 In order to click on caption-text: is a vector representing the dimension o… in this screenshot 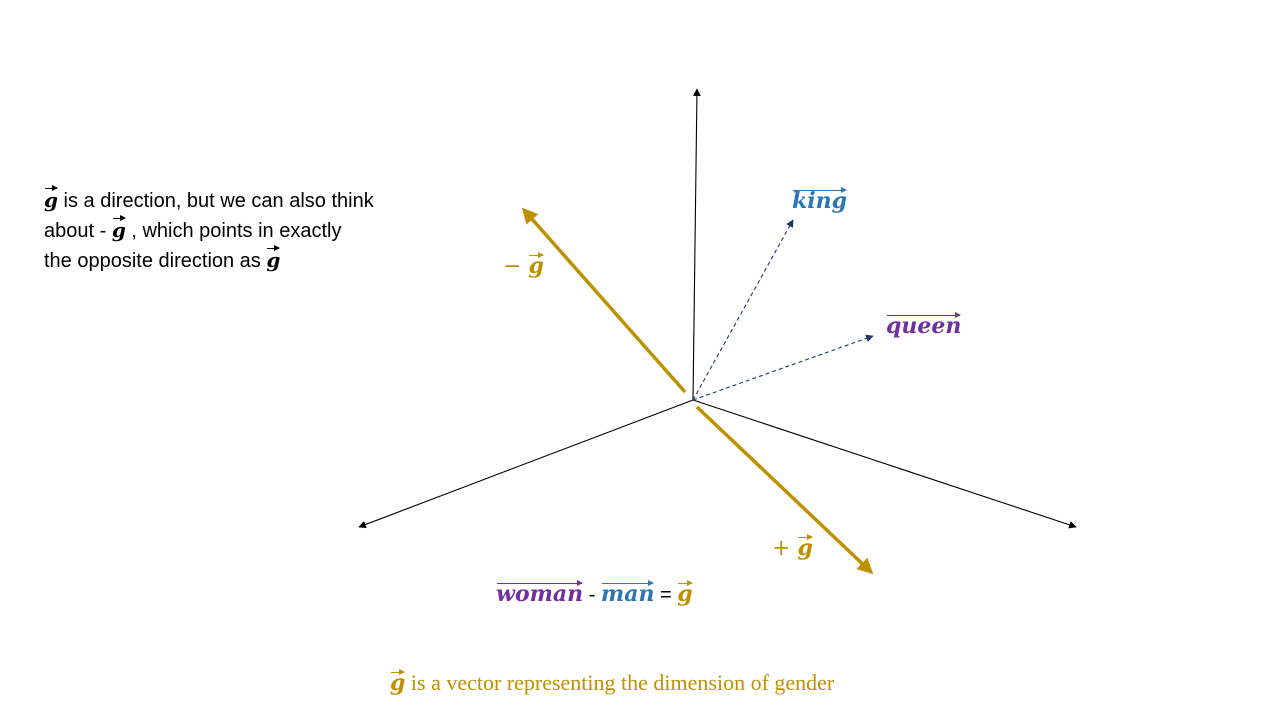, I will do `click(620, 682)`.